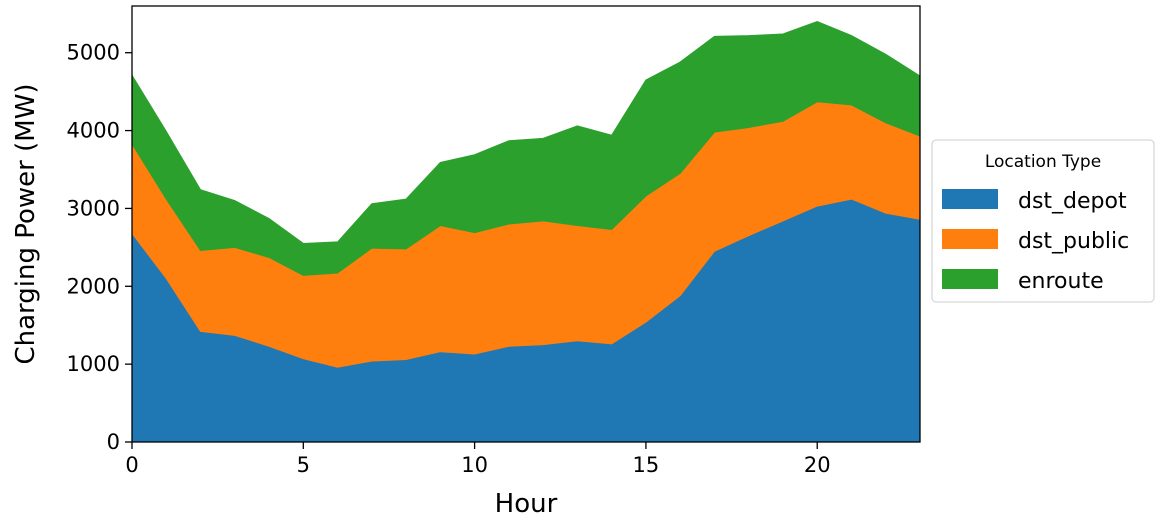  What do you see at coordinates (93, 364) in the screenshot?
I see `y-tick-label: 1000` at bounding box center [93, 364].